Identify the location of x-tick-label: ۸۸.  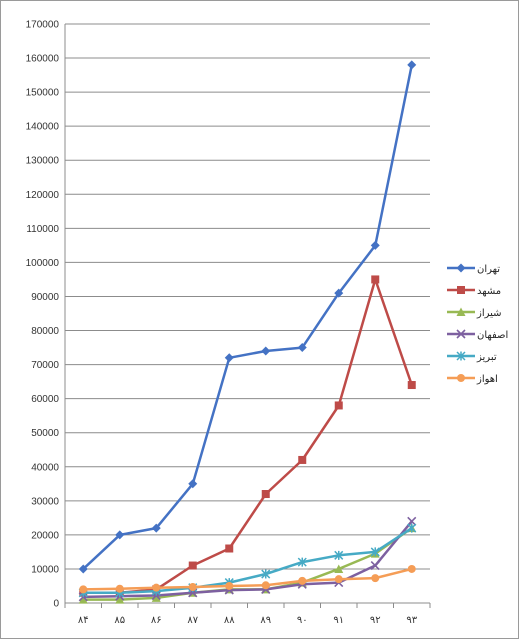
(229, 620).